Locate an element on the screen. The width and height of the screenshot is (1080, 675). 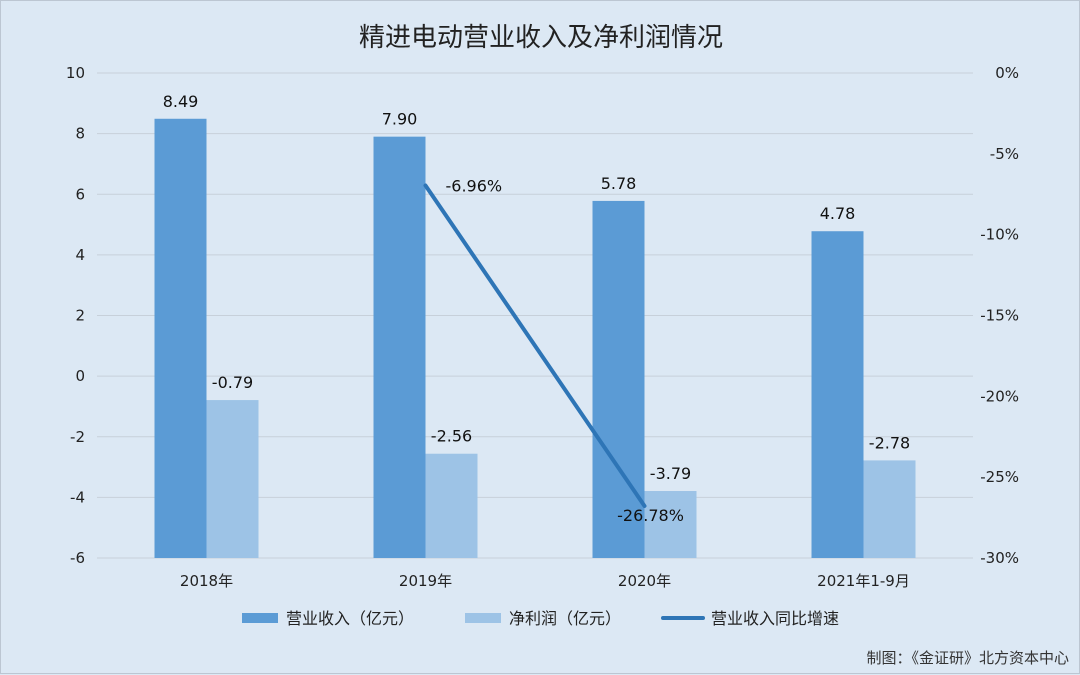
growth-line is located at coordinates (535, 345).